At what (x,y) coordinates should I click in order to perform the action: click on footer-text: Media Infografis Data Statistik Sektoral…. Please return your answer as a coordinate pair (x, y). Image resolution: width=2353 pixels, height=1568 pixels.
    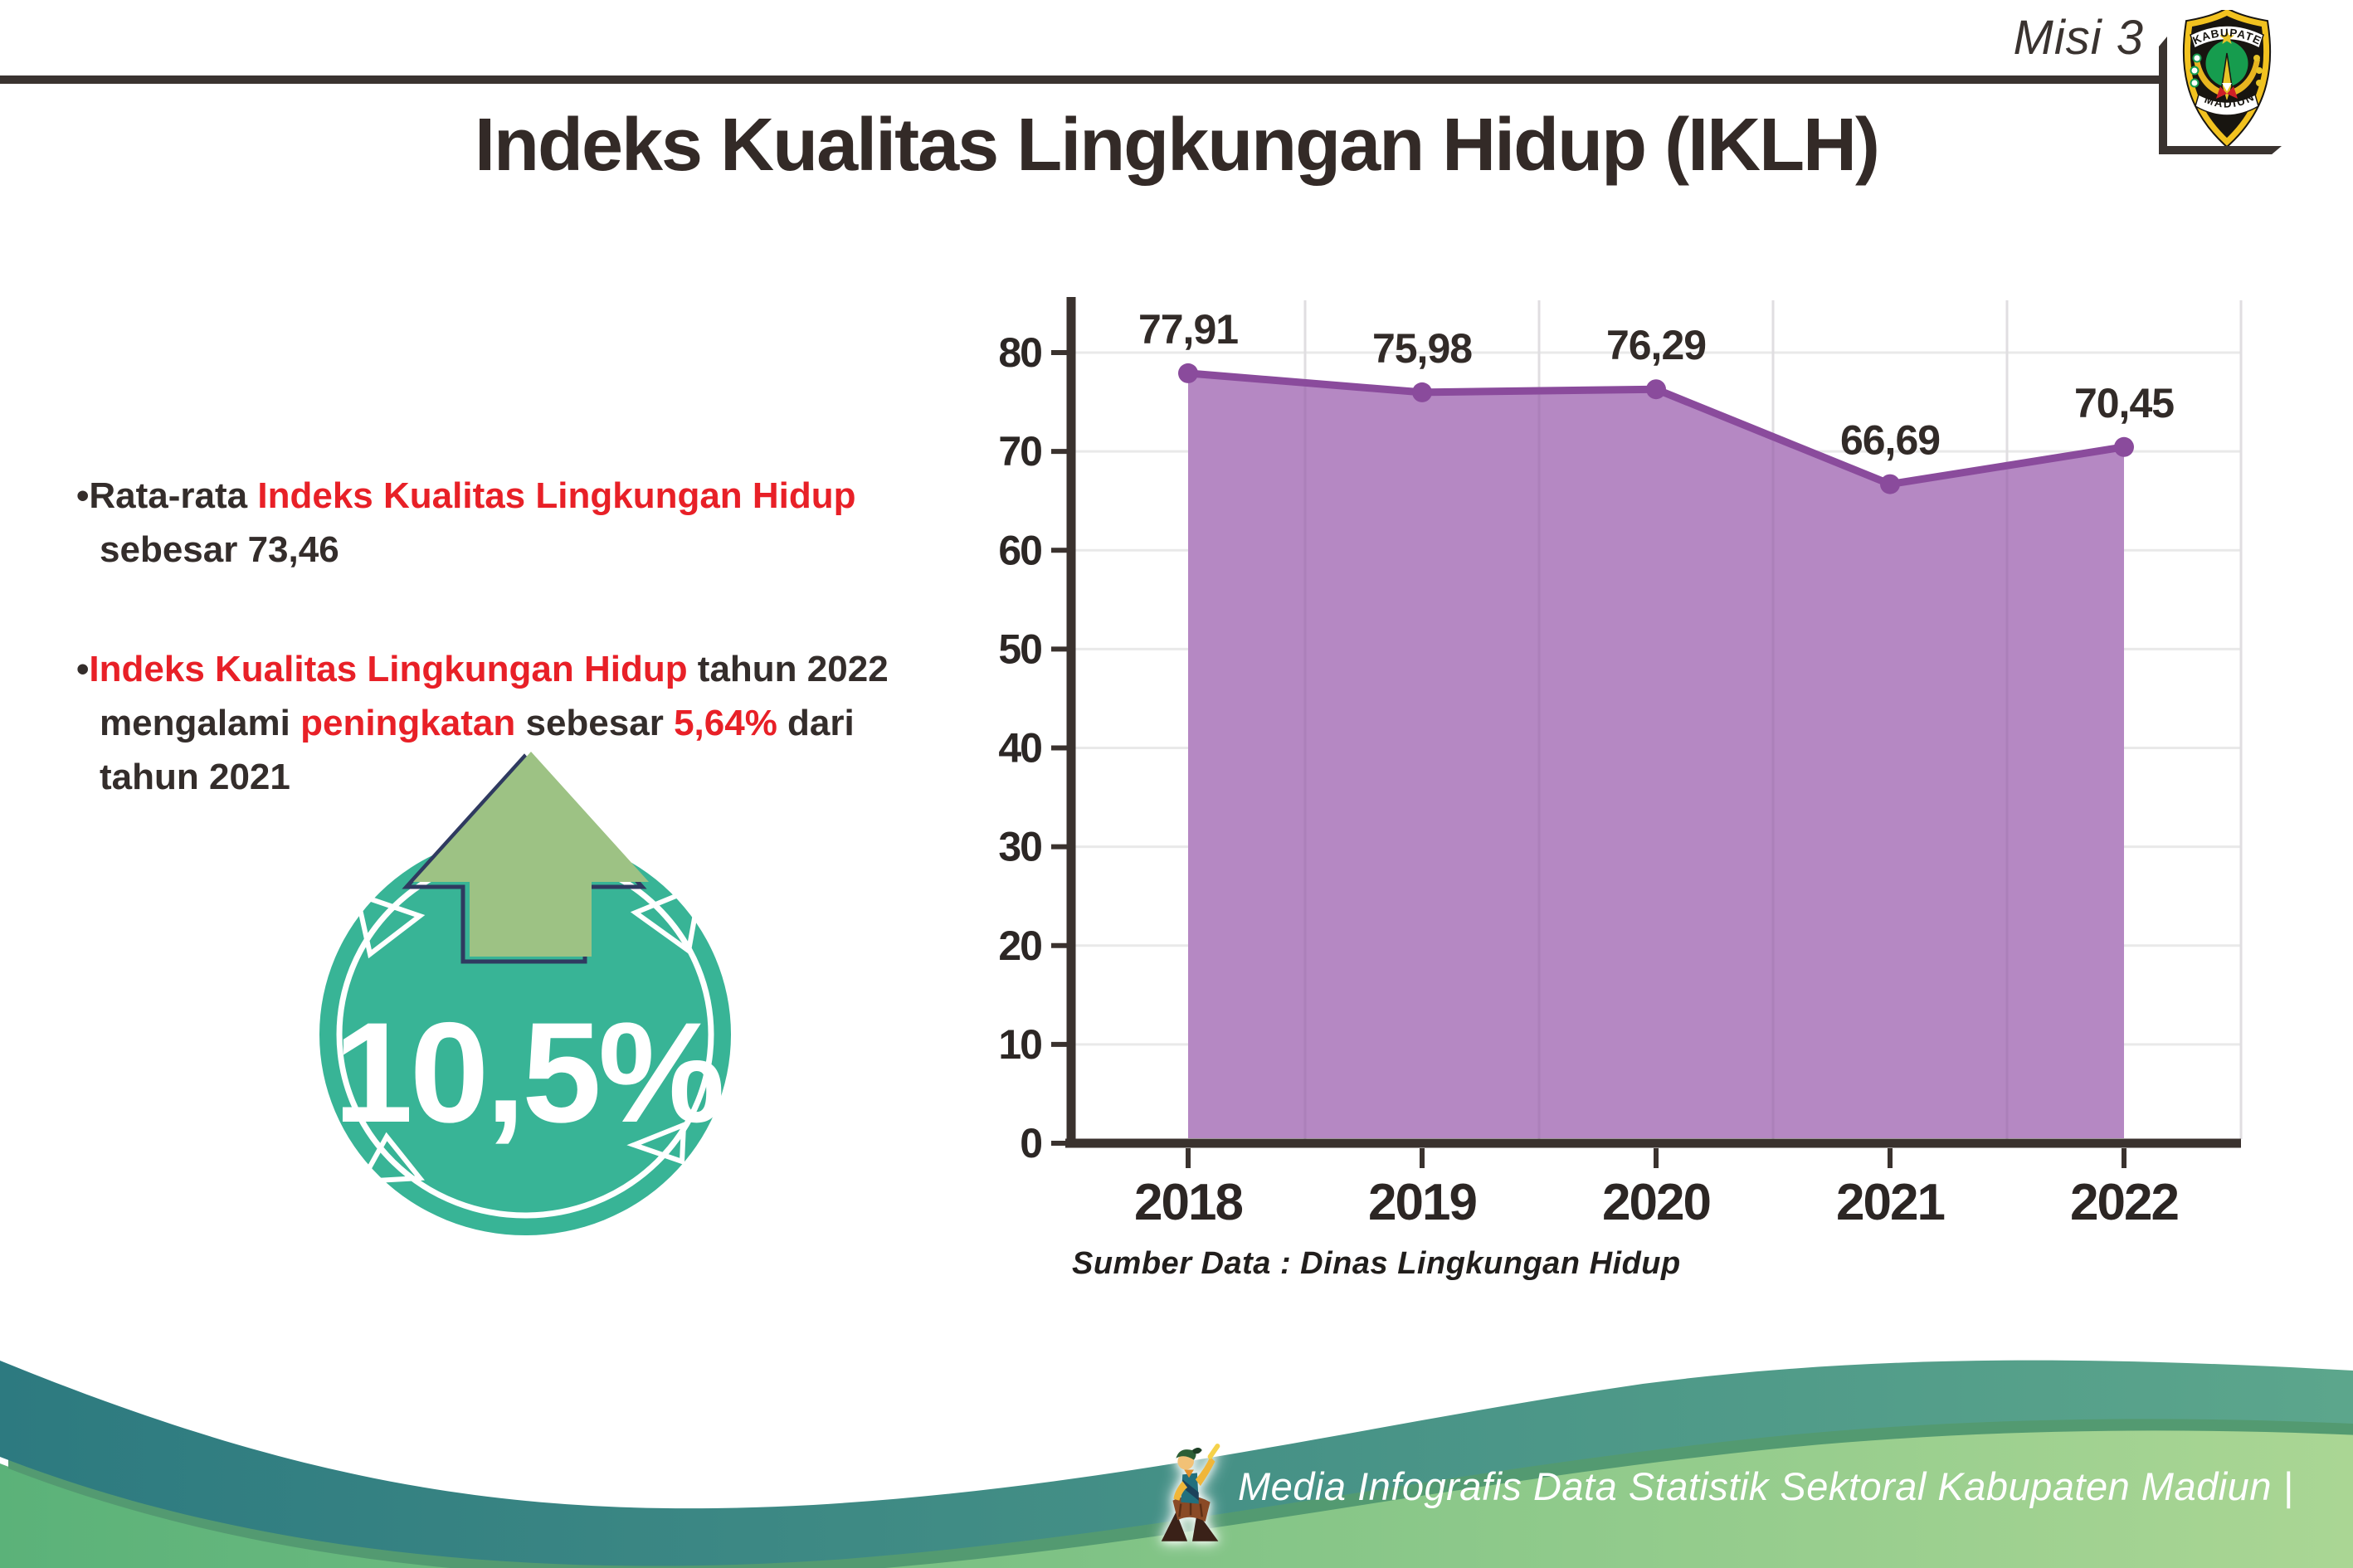
    Looking at the image, I should click on (1766, 1486).